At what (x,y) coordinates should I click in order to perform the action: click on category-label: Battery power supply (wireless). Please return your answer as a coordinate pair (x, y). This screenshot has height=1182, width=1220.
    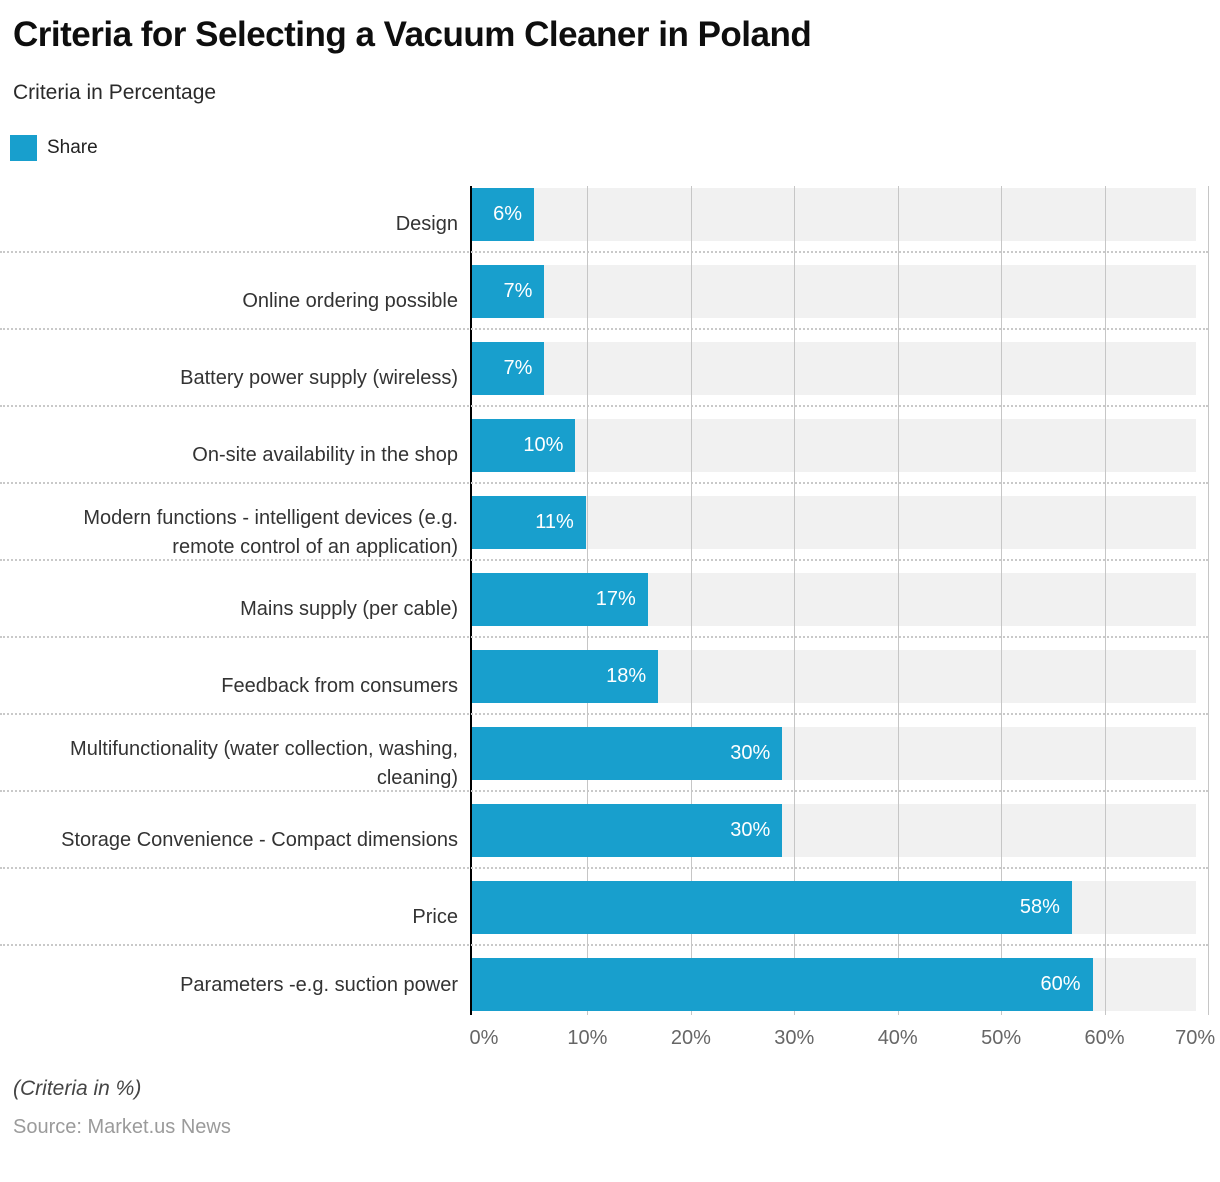
    Looking at the image, I should click on (319, 378).